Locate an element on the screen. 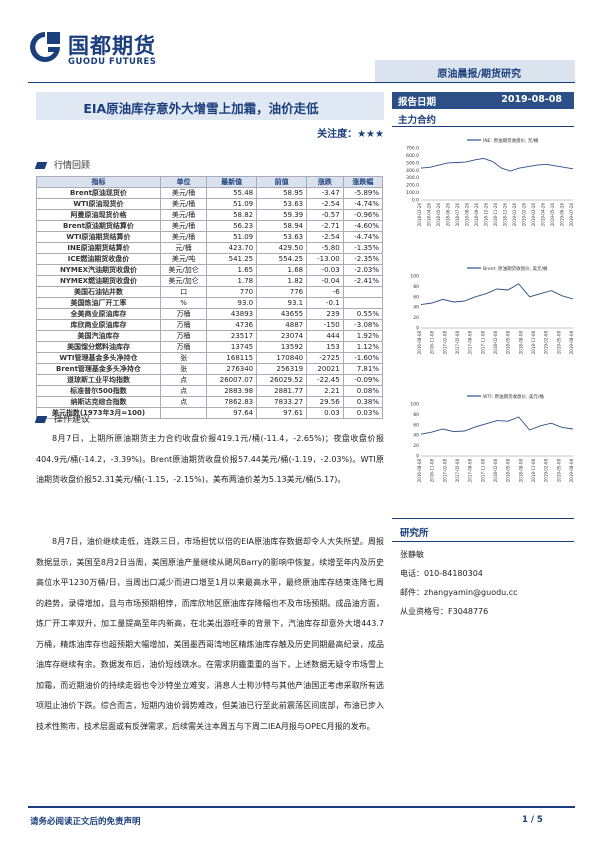 This screenshot has height=842, width=595. table-cell: 0.03% is located at coordinates (363, 413).